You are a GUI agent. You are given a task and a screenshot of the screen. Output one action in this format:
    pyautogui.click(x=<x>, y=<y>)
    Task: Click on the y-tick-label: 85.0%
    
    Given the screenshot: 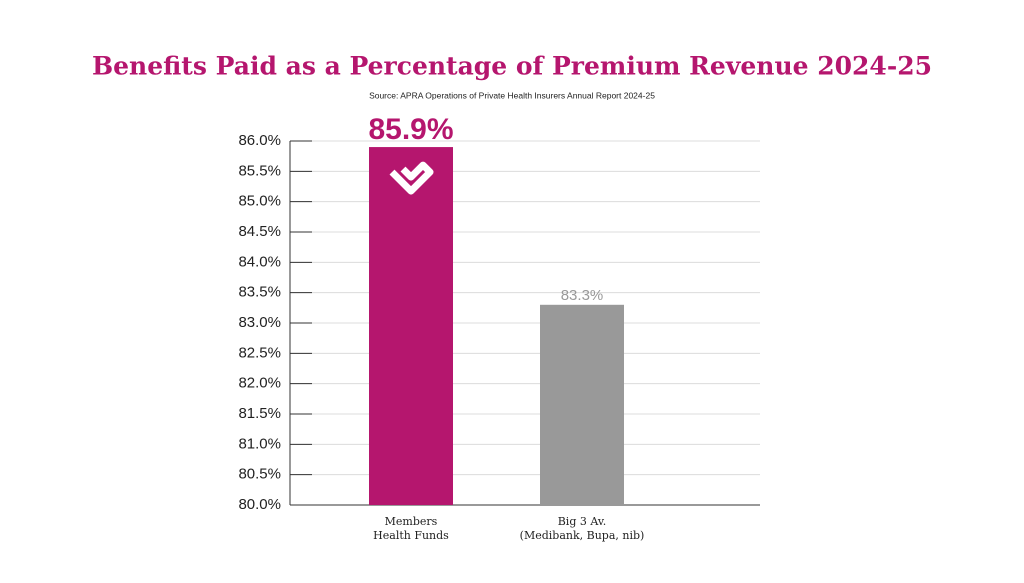 What is the action you would take?
    pyautogui.click(x=259, y=201)
    